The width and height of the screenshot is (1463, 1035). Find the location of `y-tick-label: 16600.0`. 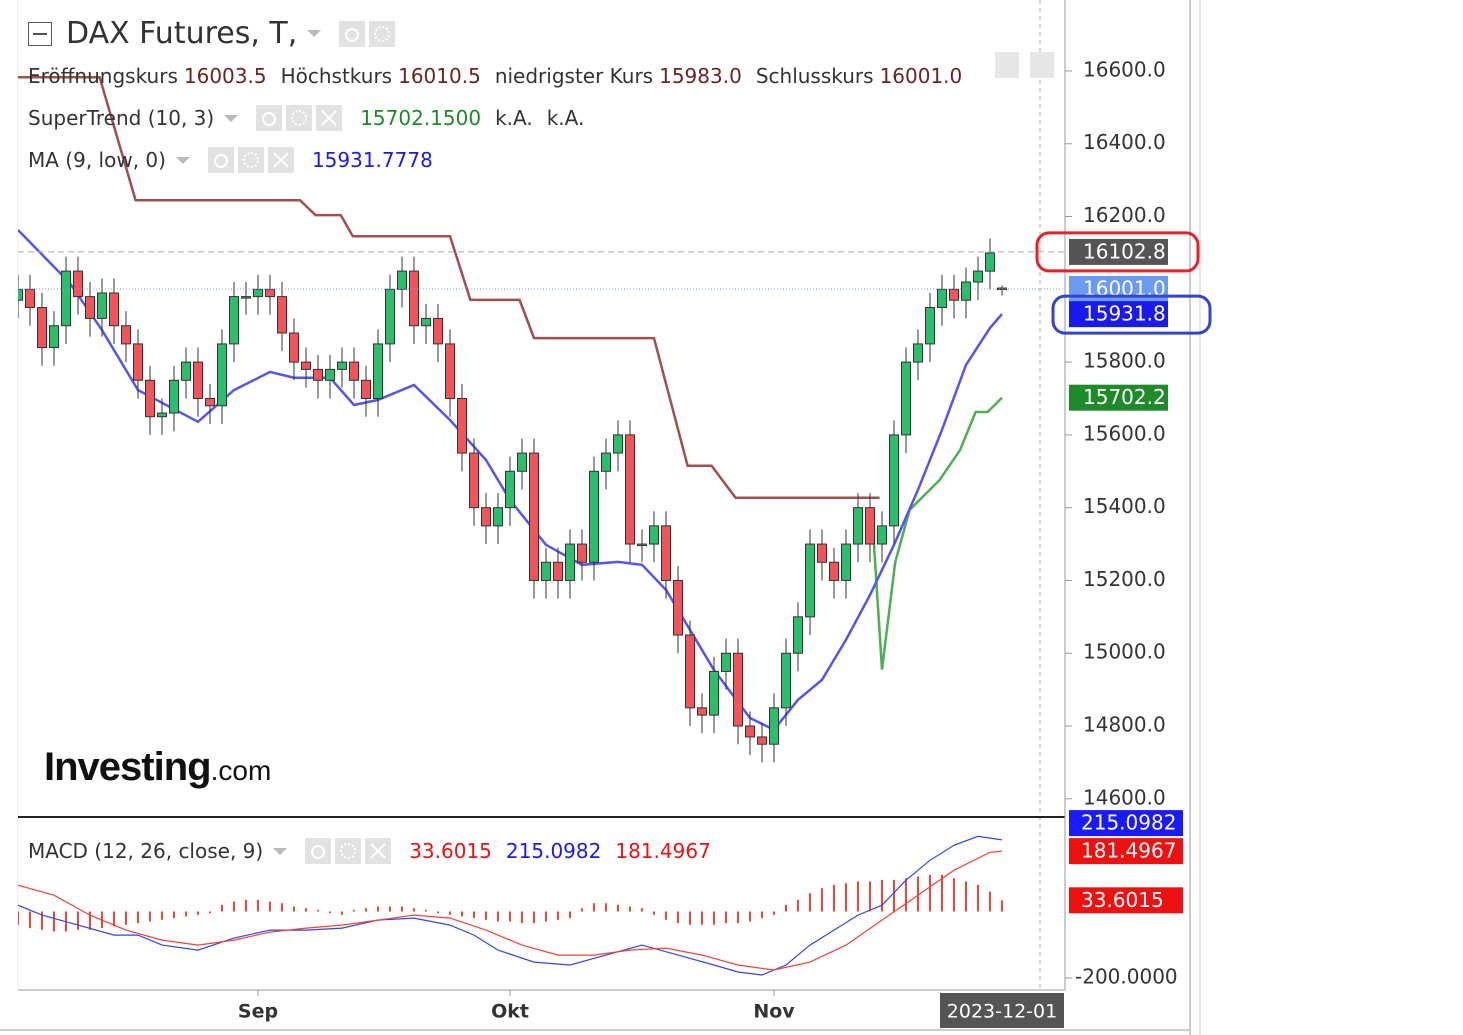

y-tick-label: 16600.0 is located at coordinates (1124, 69).